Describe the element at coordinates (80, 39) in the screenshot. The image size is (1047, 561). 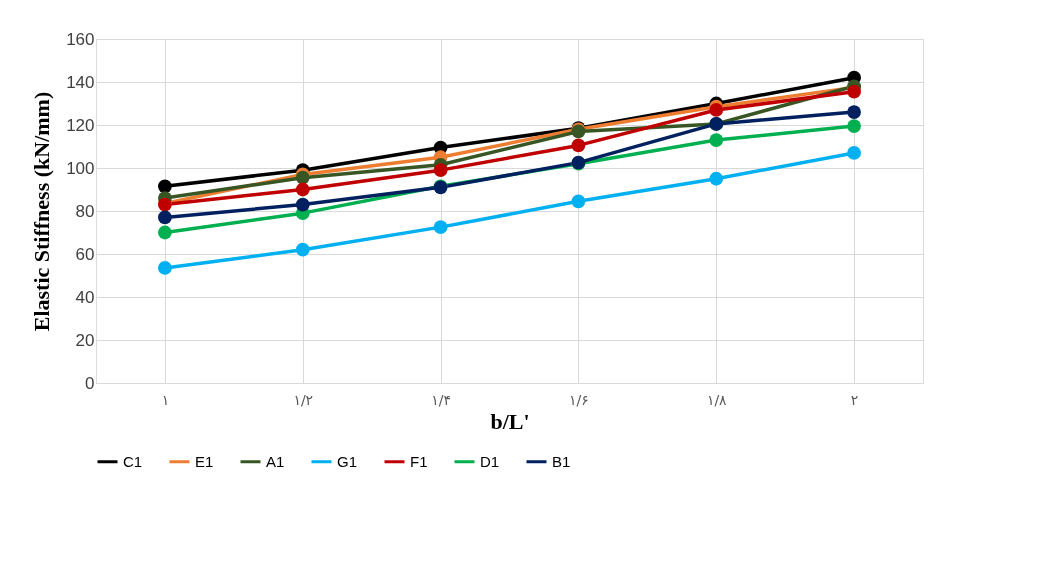
I see `y-tick-label: 160` at that location.